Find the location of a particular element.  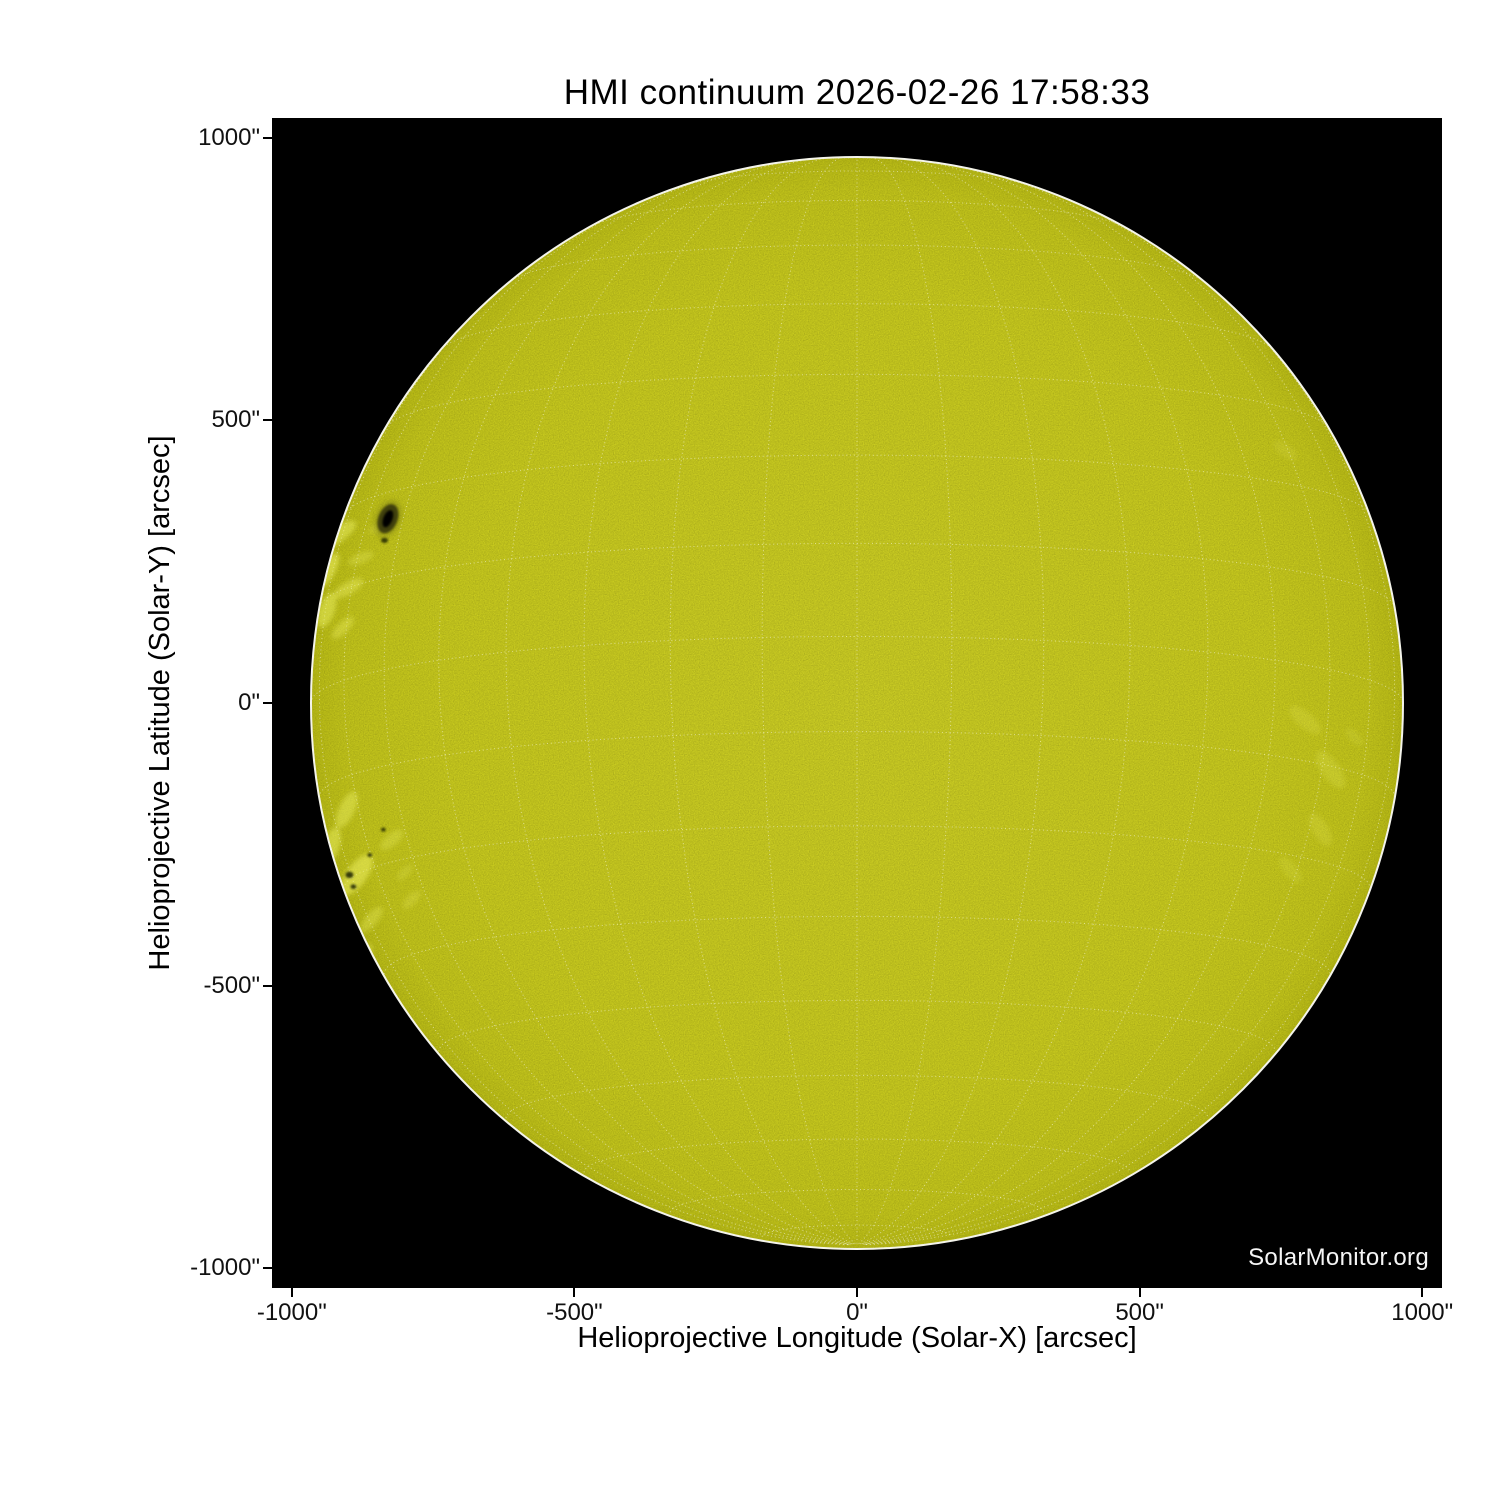

watermark: SolarMonitor.org is located at coordinates (1338, 1257).